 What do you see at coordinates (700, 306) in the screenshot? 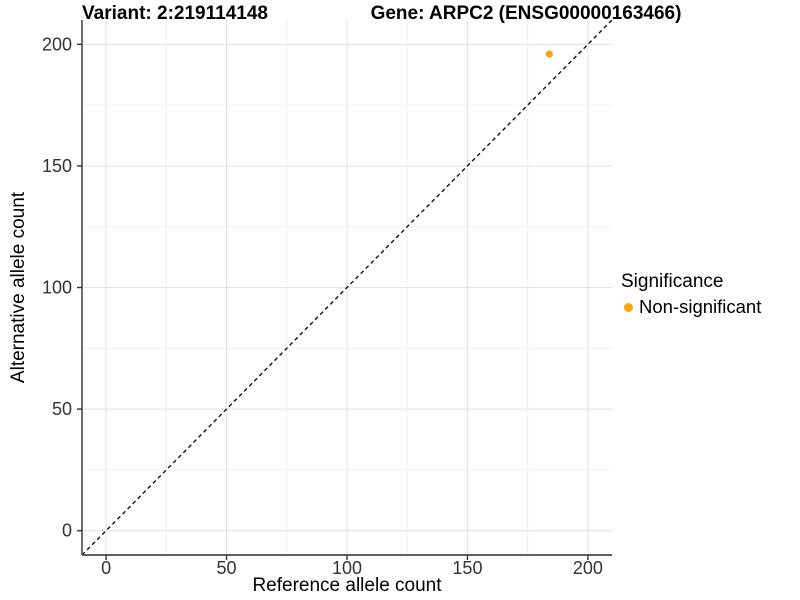
I see `legend-entry-label: Non-significant` at bounding box center [700, 306].